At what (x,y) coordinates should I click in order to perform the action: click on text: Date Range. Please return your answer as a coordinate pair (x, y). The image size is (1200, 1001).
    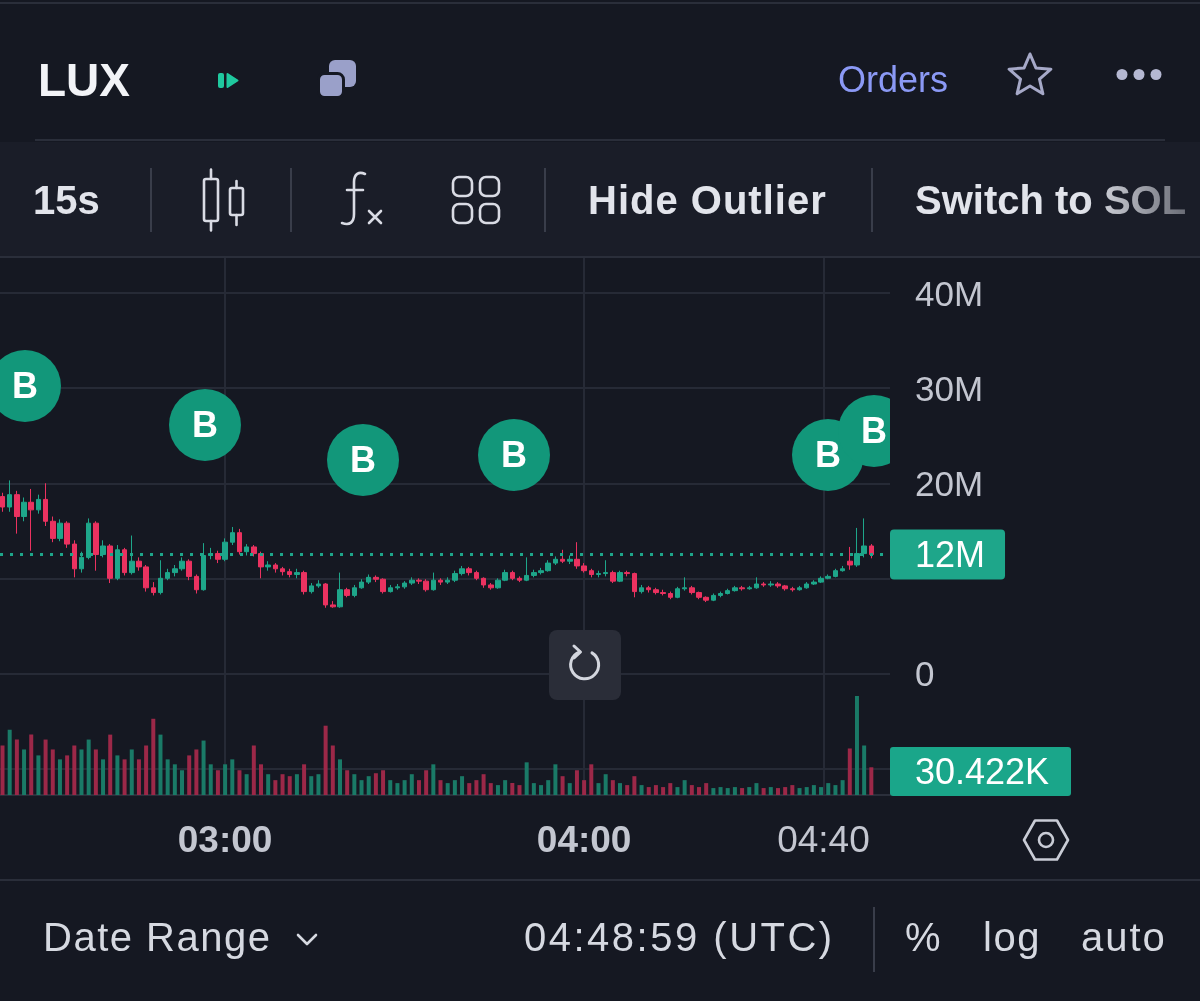
    Looking at the image, I should click on (157, 937).